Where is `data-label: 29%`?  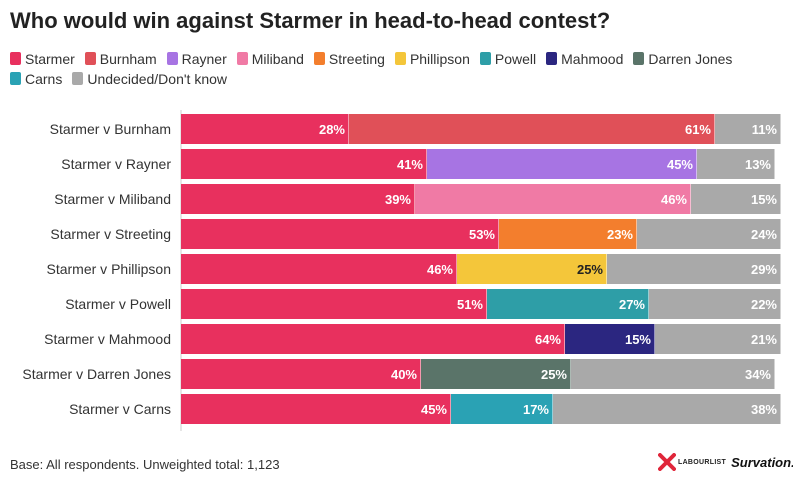
data-label: 29% is located at coordinates (764, 269).